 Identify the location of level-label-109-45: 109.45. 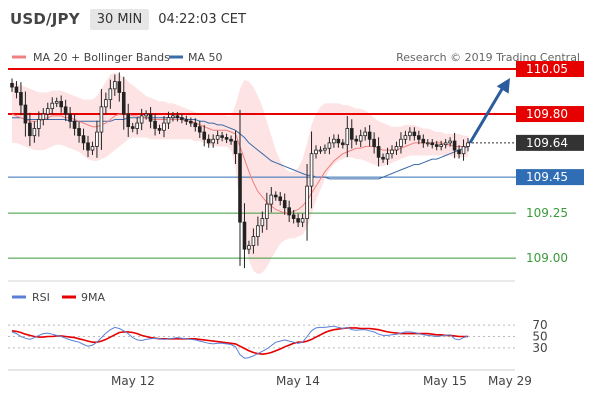
(547, 177).